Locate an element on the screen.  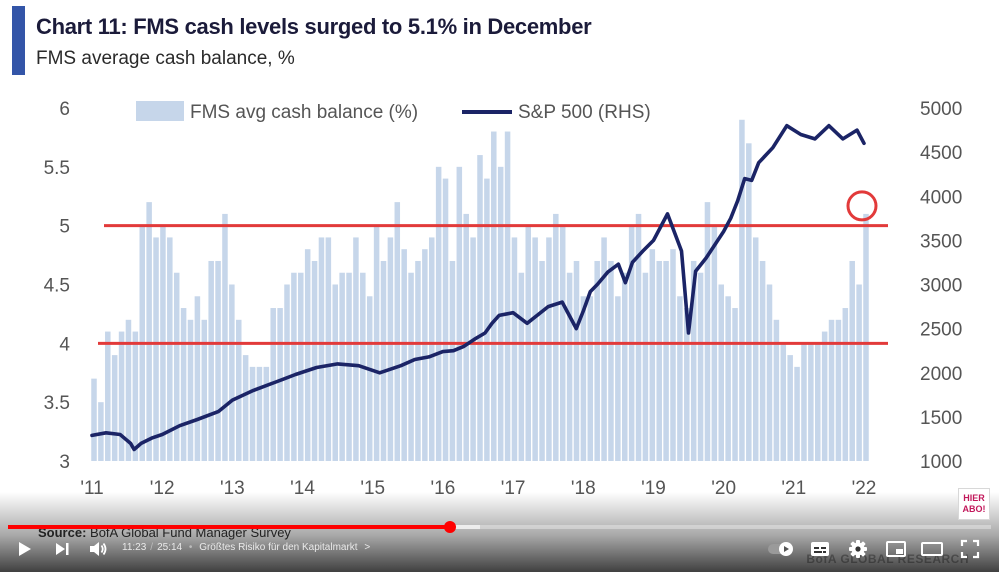
next-icon is located at coordinates (62, 549).